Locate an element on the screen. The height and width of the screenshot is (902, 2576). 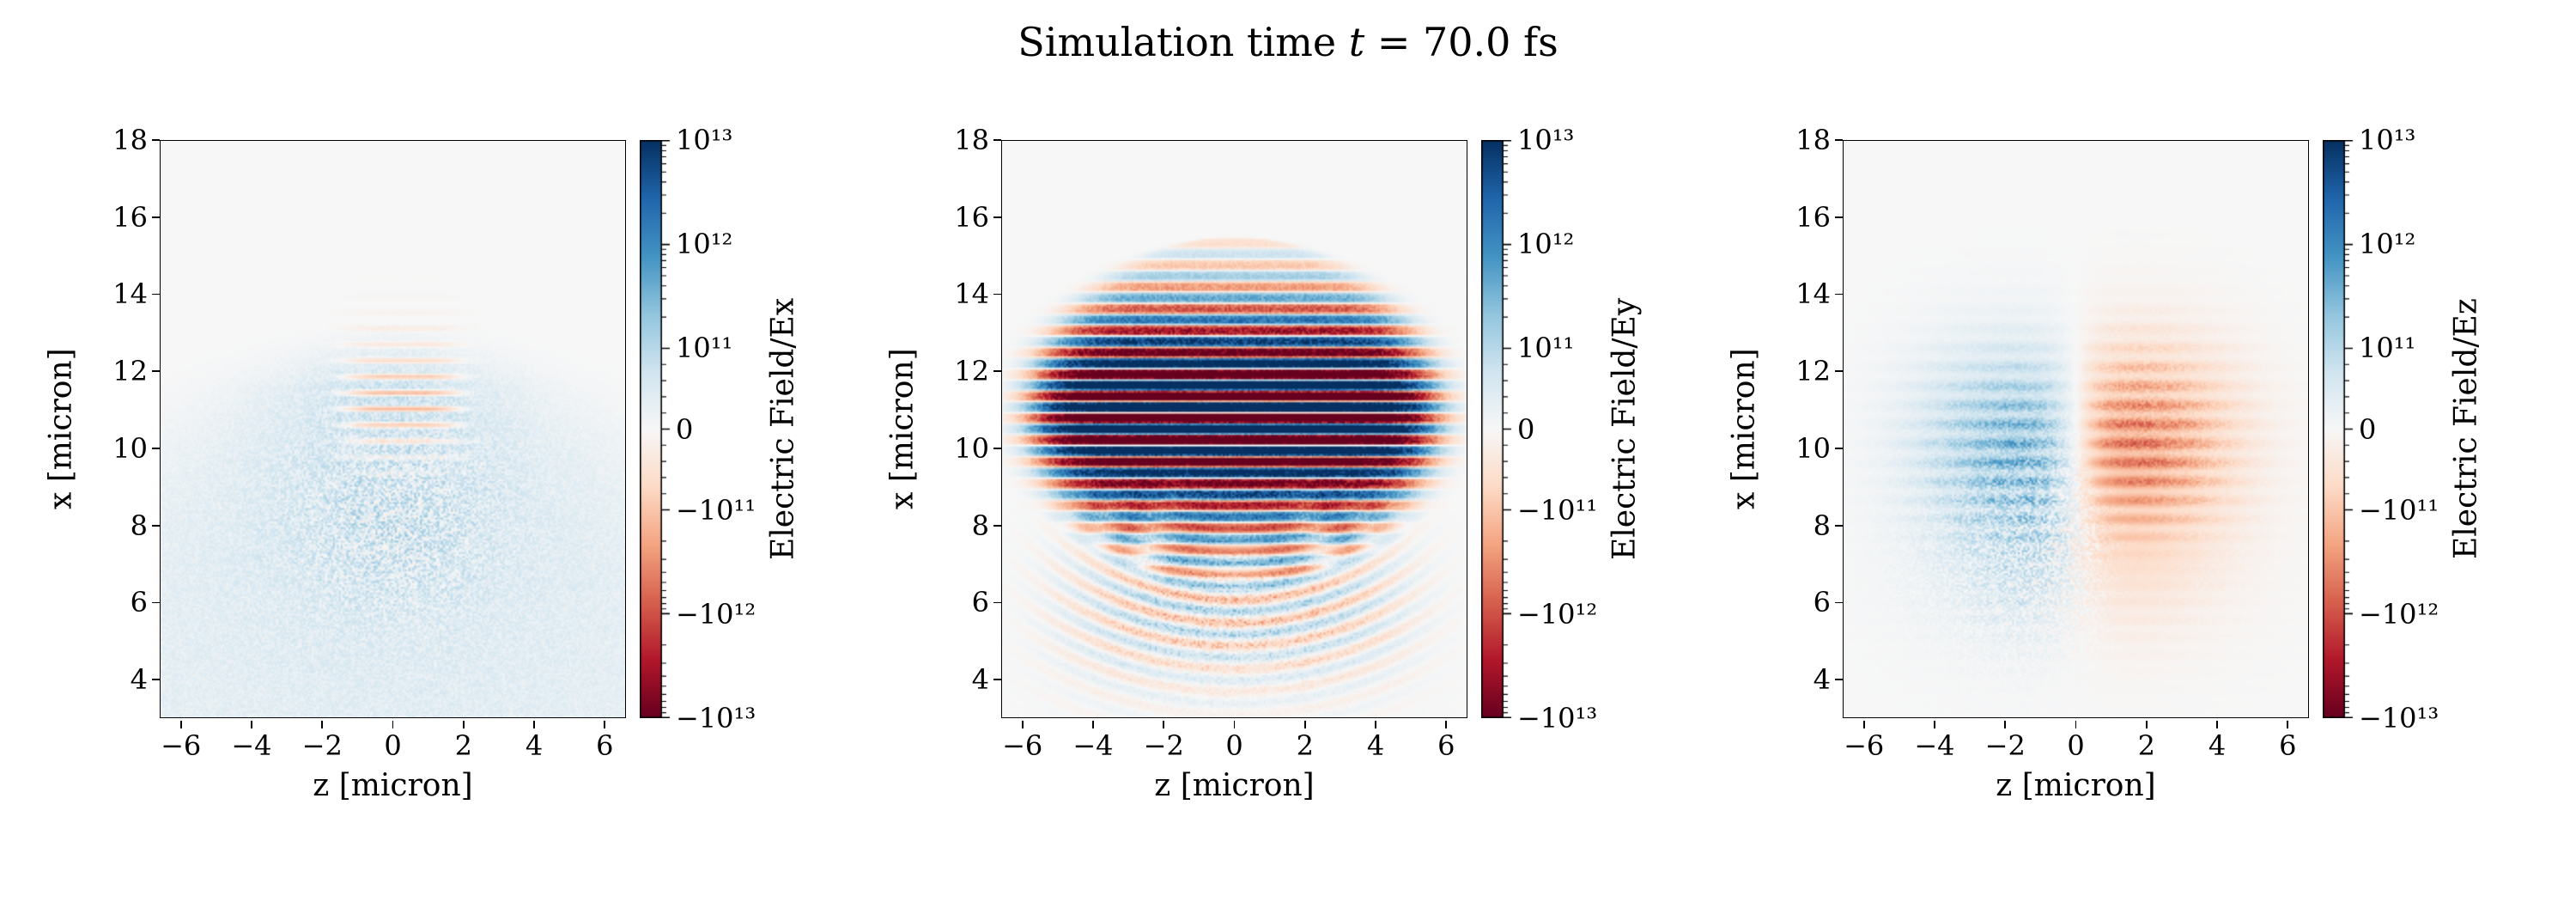
figure-title: Simulation time t = 70.0 fs is located at coordinates (1288, 42).